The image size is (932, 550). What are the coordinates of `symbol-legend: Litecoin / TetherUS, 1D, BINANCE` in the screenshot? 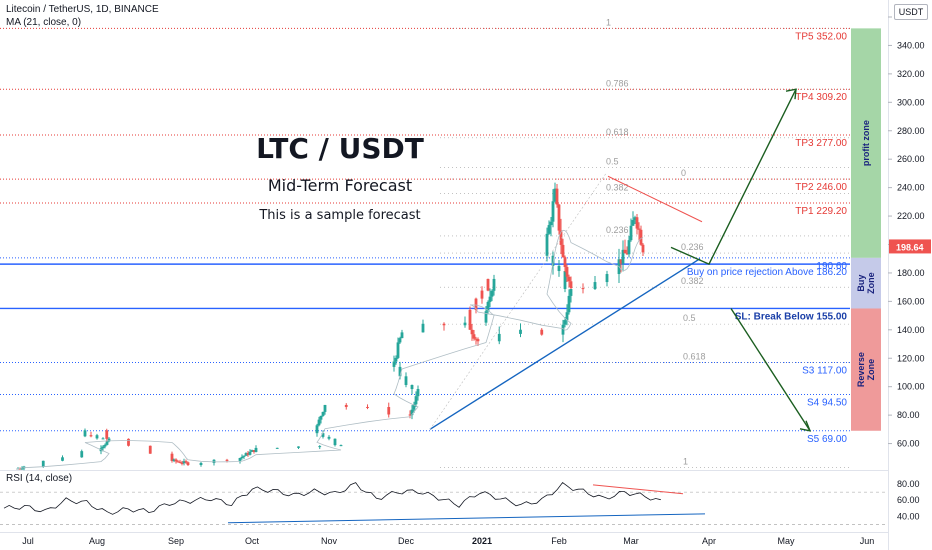 It's located at (82, 9).